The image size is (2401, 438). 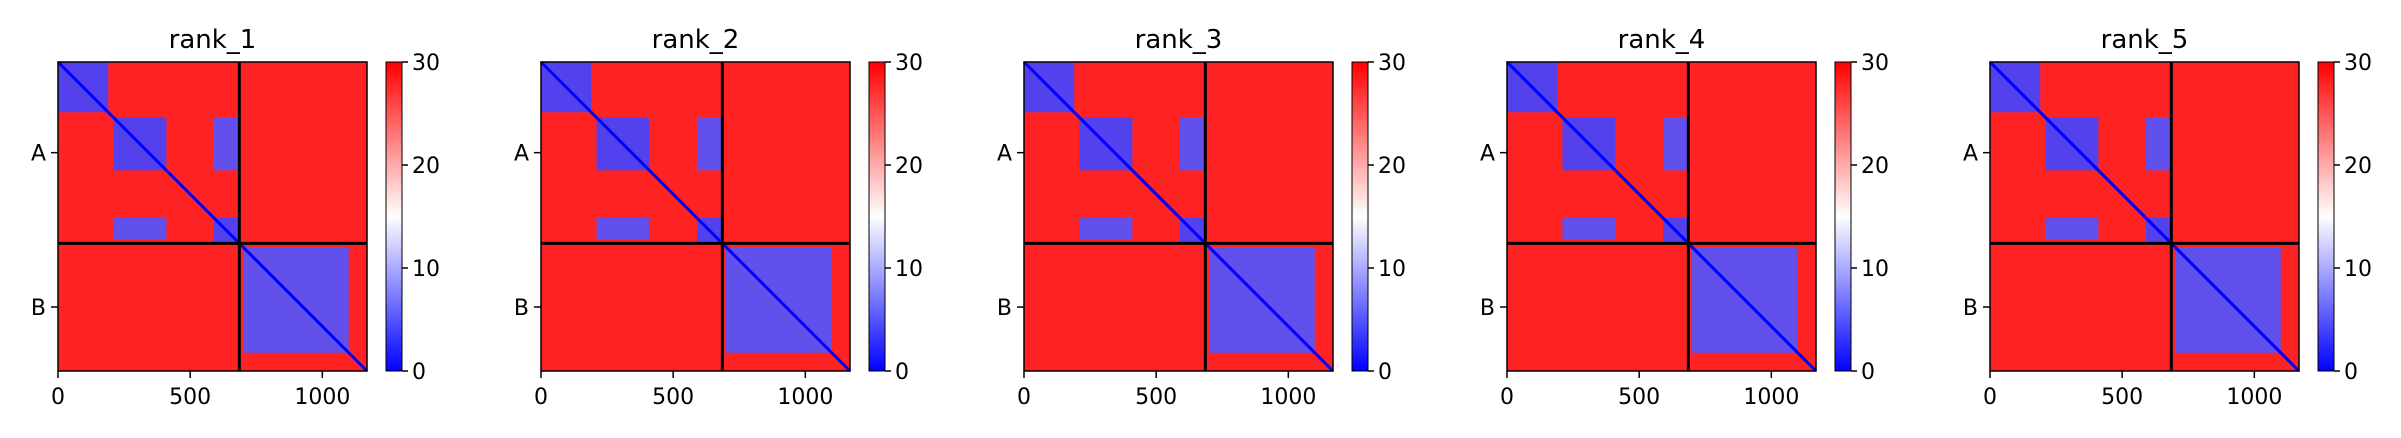 I want to click on panel-title: rank_1, so click(x=213, y=40).